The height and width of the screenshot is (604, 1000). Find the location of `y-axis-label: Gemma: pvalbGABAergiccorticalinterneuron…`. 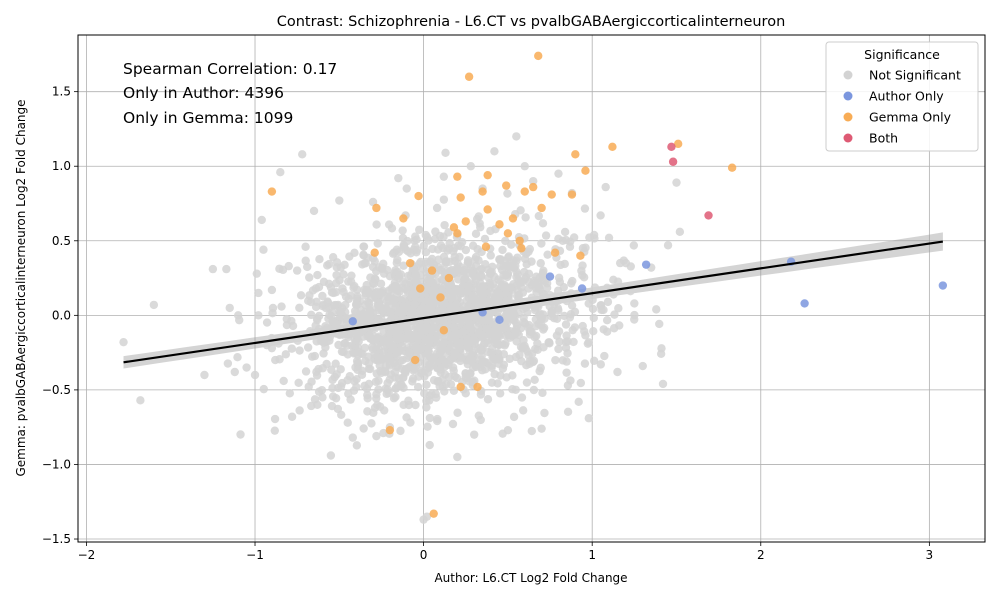

y-axis-label: Gemma: pvalbGABAergiccorticalinterneuron… is located at coordinates (21, 287).